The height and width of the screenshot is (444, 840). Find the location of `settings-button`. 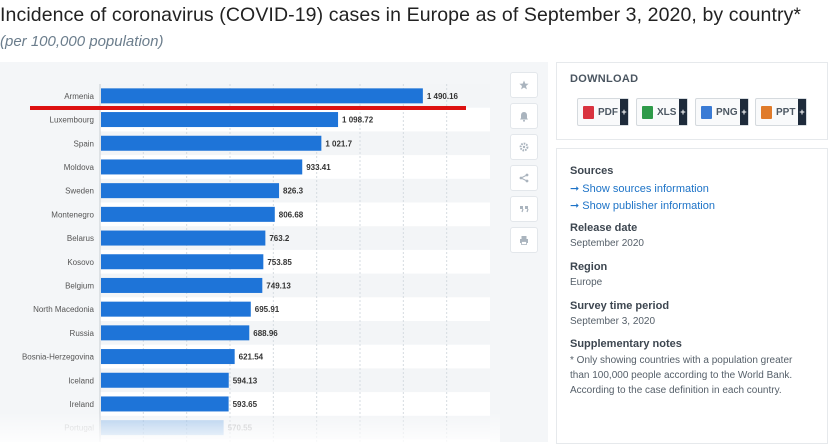

settings-button is located at coordinates (524, 147).